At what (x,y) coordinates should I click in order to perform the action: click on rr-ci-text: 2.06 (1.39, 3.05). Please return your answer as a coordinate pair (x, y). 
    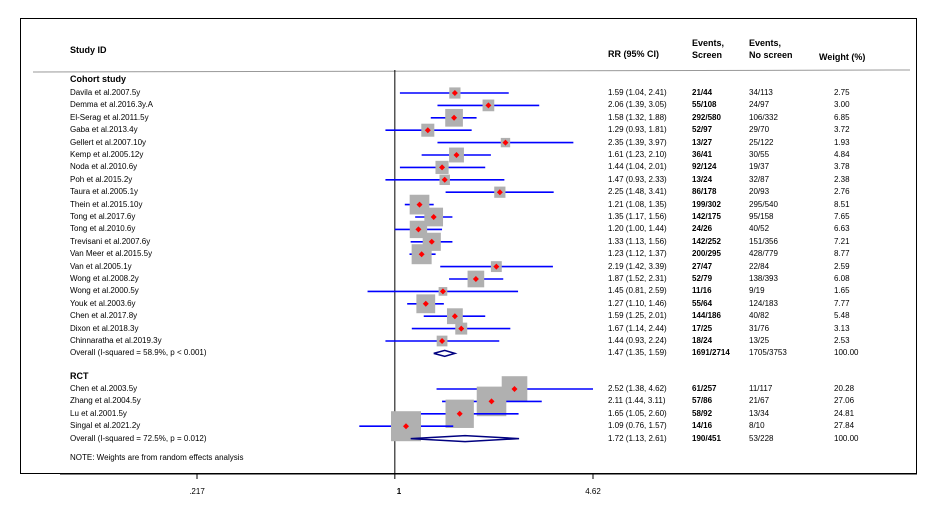
    Looking at the image, I should click on (637, 105).